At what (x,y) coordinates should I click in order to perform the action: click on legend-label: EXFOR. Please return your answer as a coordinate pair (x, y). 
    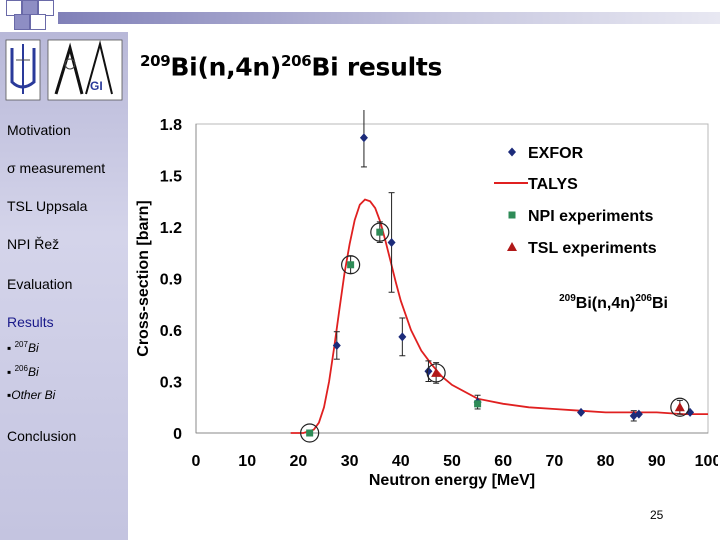
    Looking at the image, I should click on (556, 153).